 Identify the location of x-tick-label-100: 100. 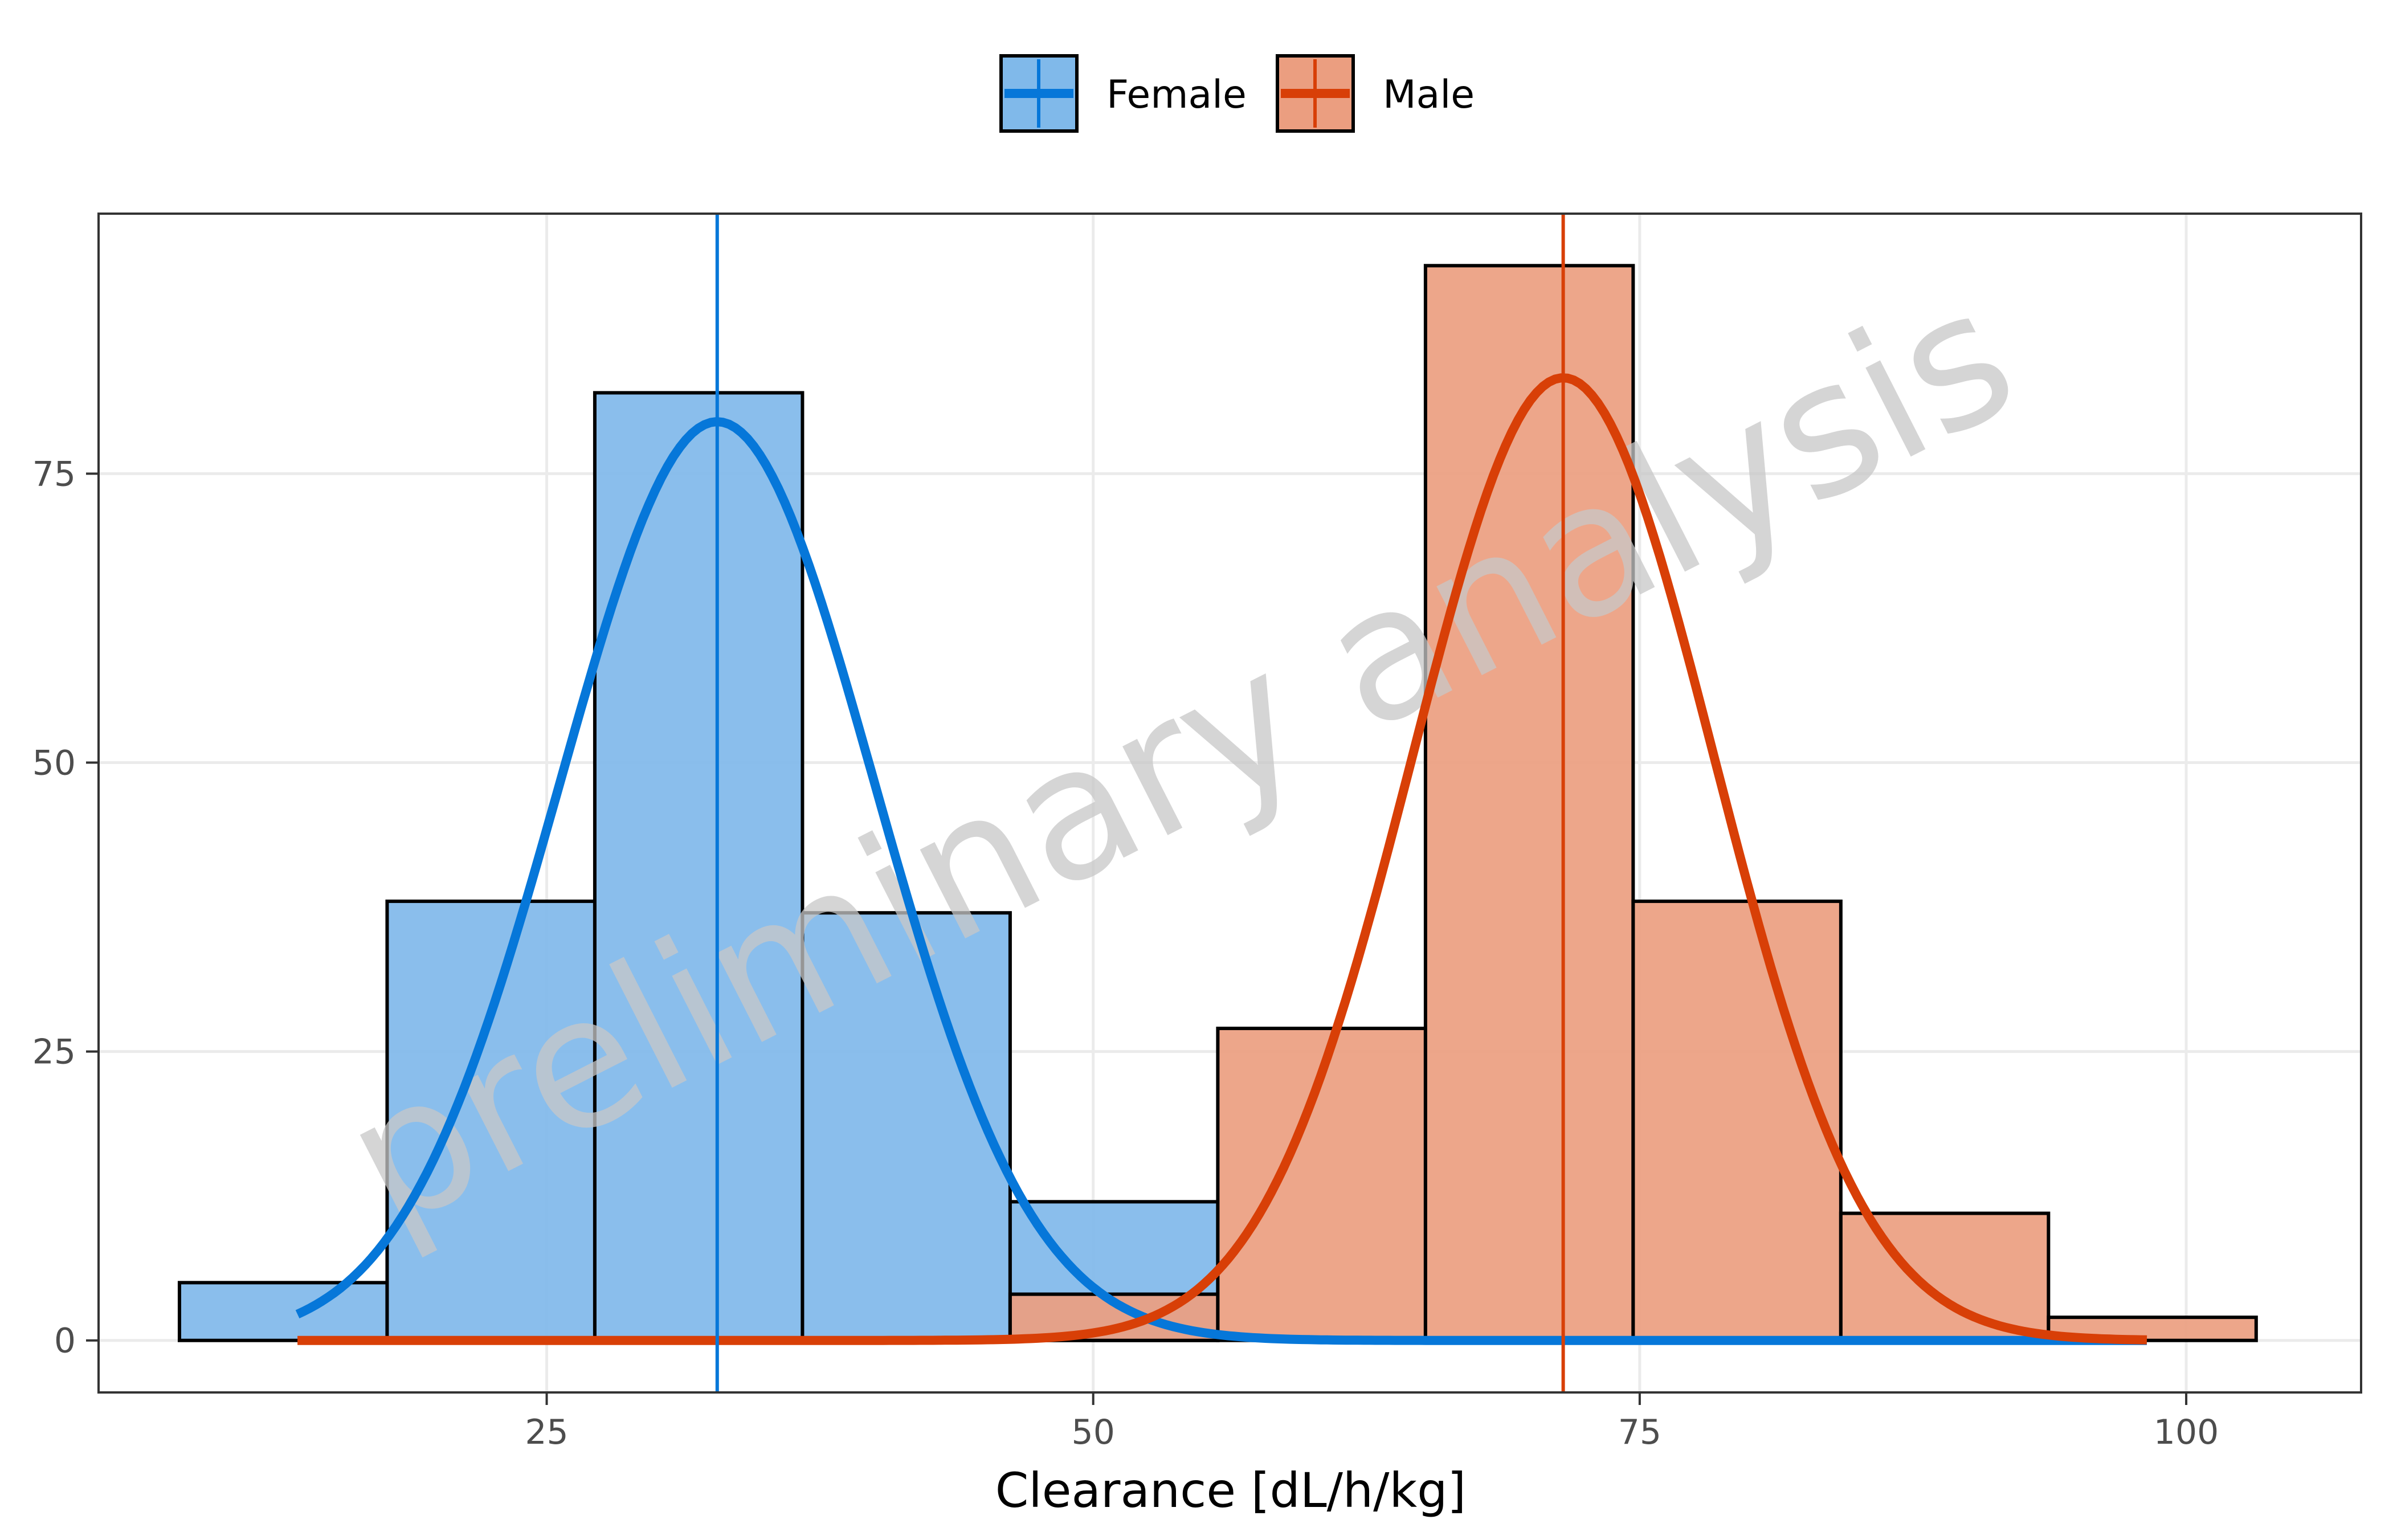
(2186, 1432).